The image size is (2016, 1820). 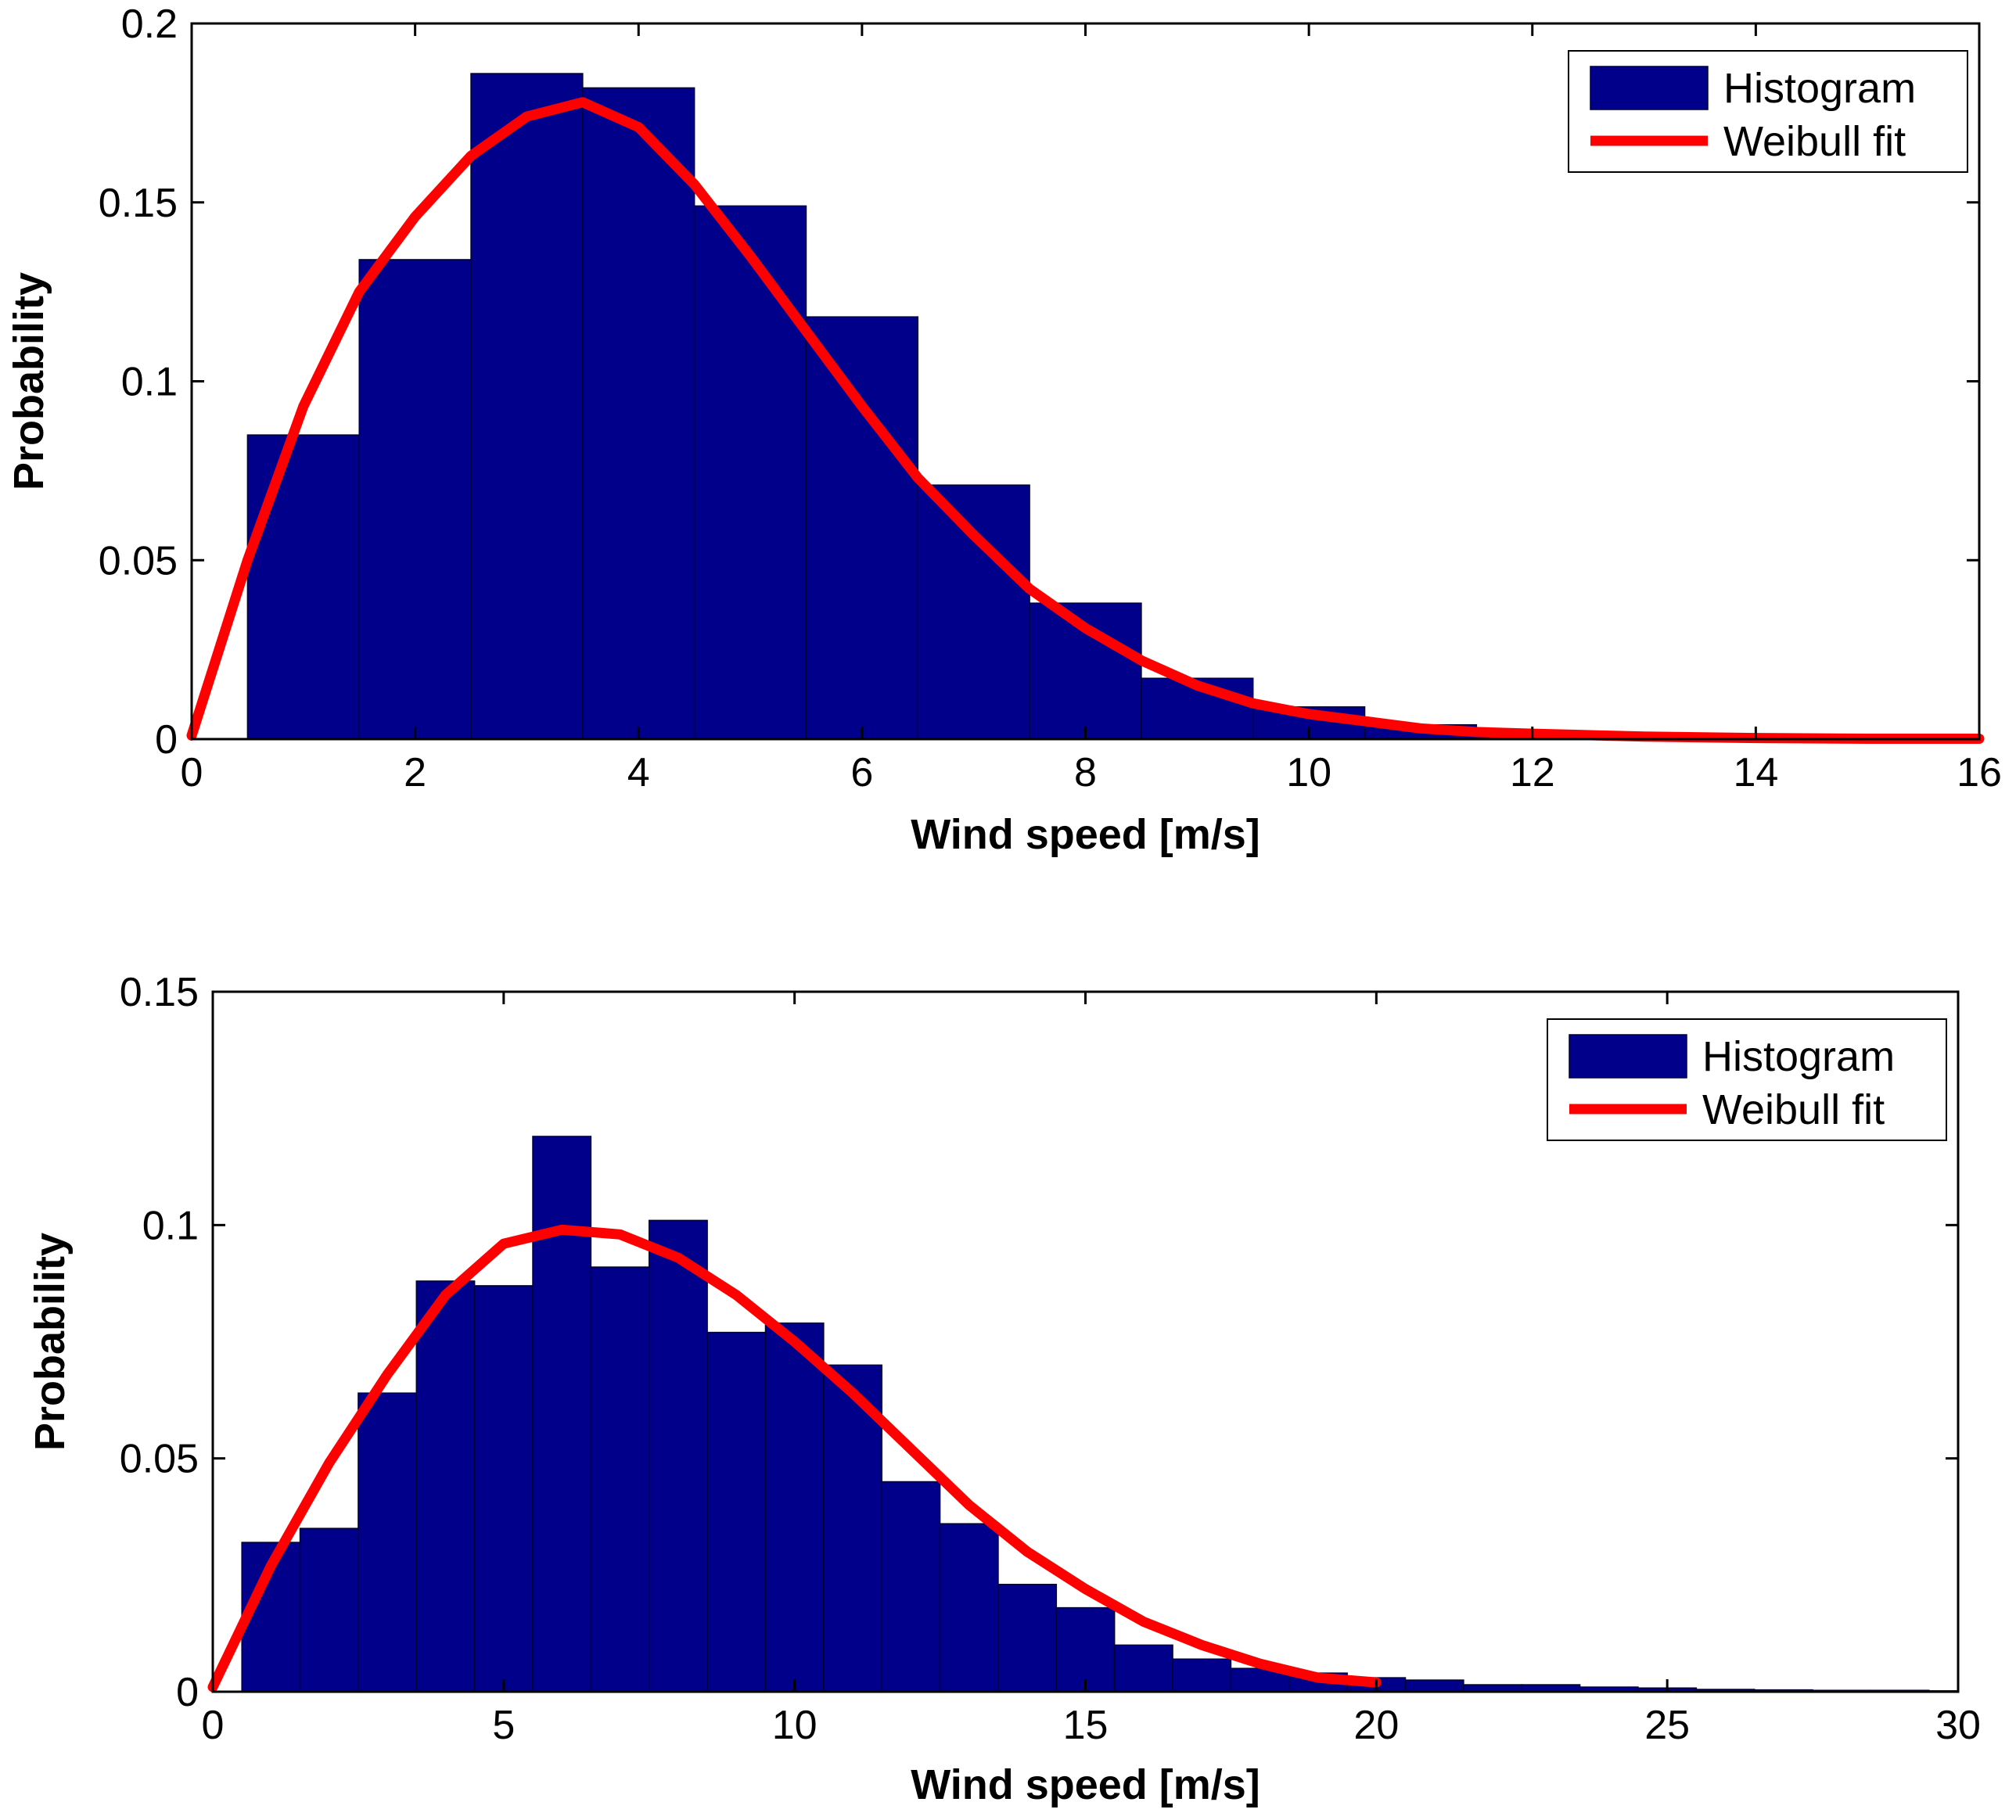 I want to click on x-tick-label: 25, so click(x=1667, y=1725).